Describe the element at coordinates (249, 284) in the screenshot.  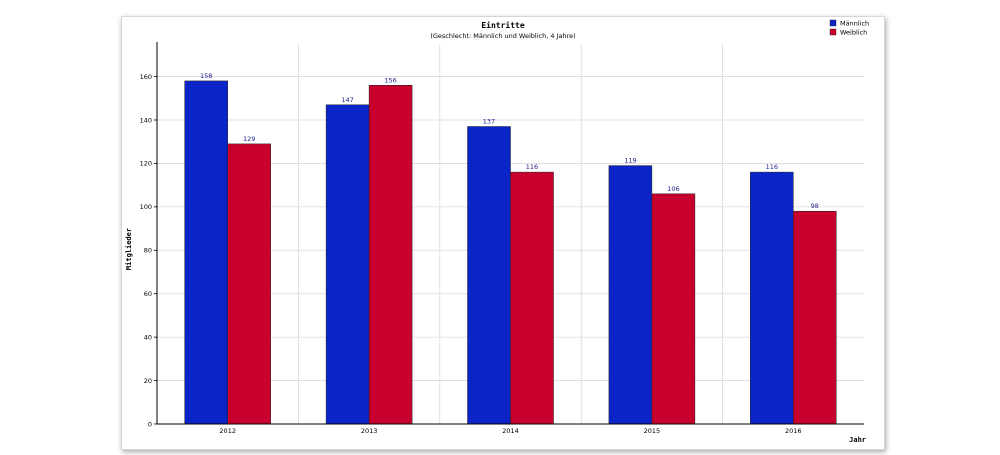
I see `bar-weiblich-2012` at that location.